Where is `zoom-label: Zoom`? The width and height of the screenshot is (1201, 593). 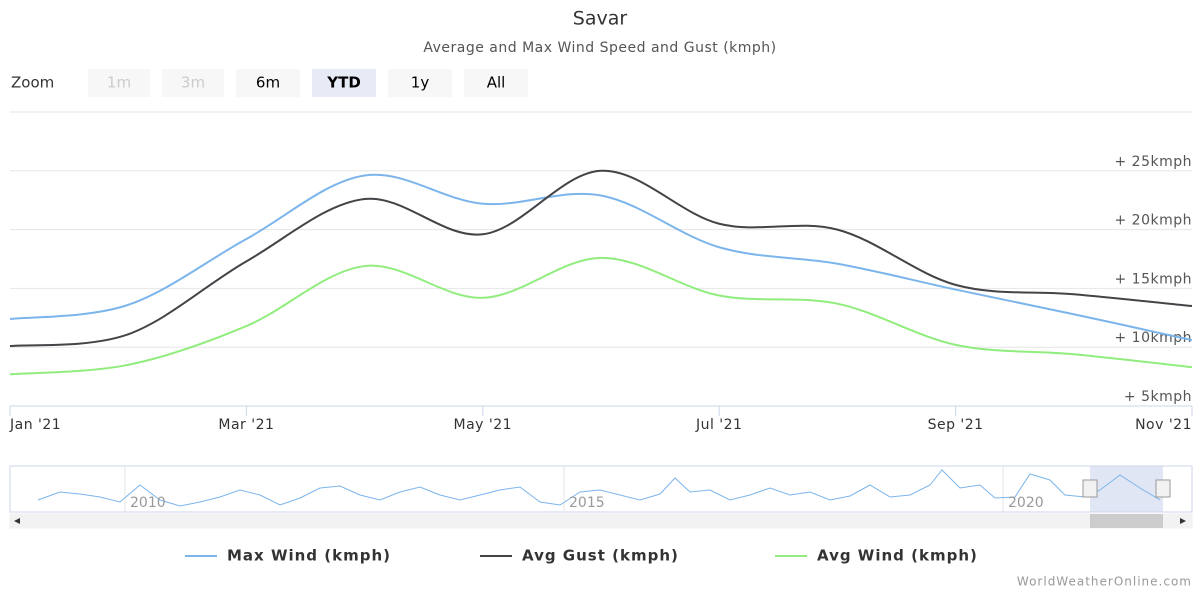 zoom-label: Zoom is located at coordinates (32, 83).